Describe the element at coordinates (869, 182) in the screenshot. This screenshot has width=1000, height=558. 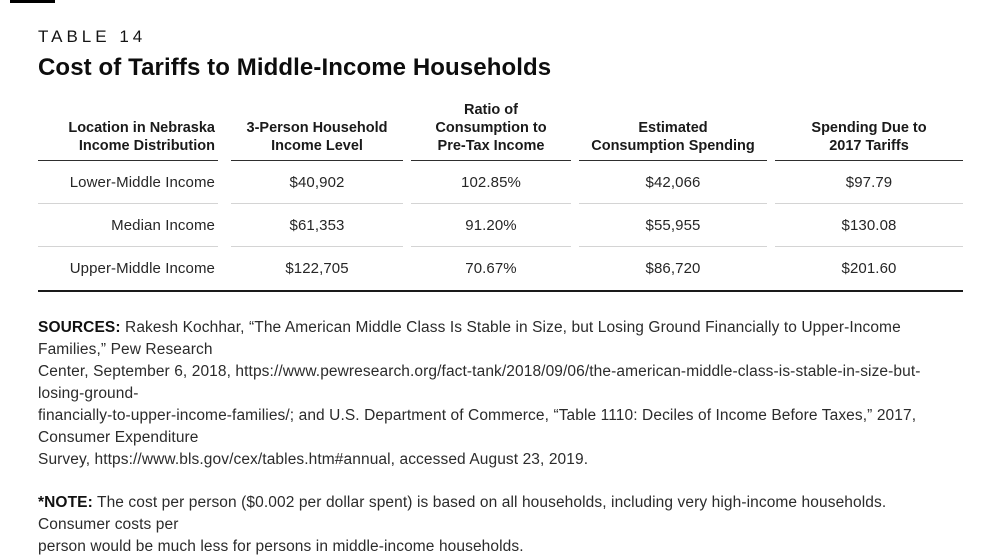
I see `cell-tariff-spending: $97.79` at that location.